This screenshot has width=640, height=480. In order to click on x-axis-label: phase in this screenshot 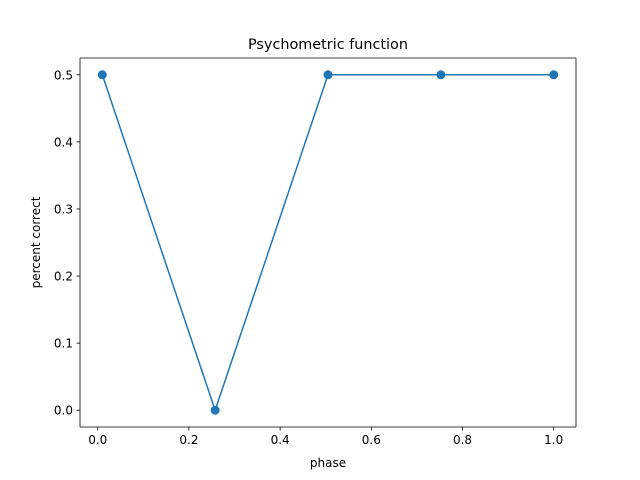, I will do `click(328, 463)`.